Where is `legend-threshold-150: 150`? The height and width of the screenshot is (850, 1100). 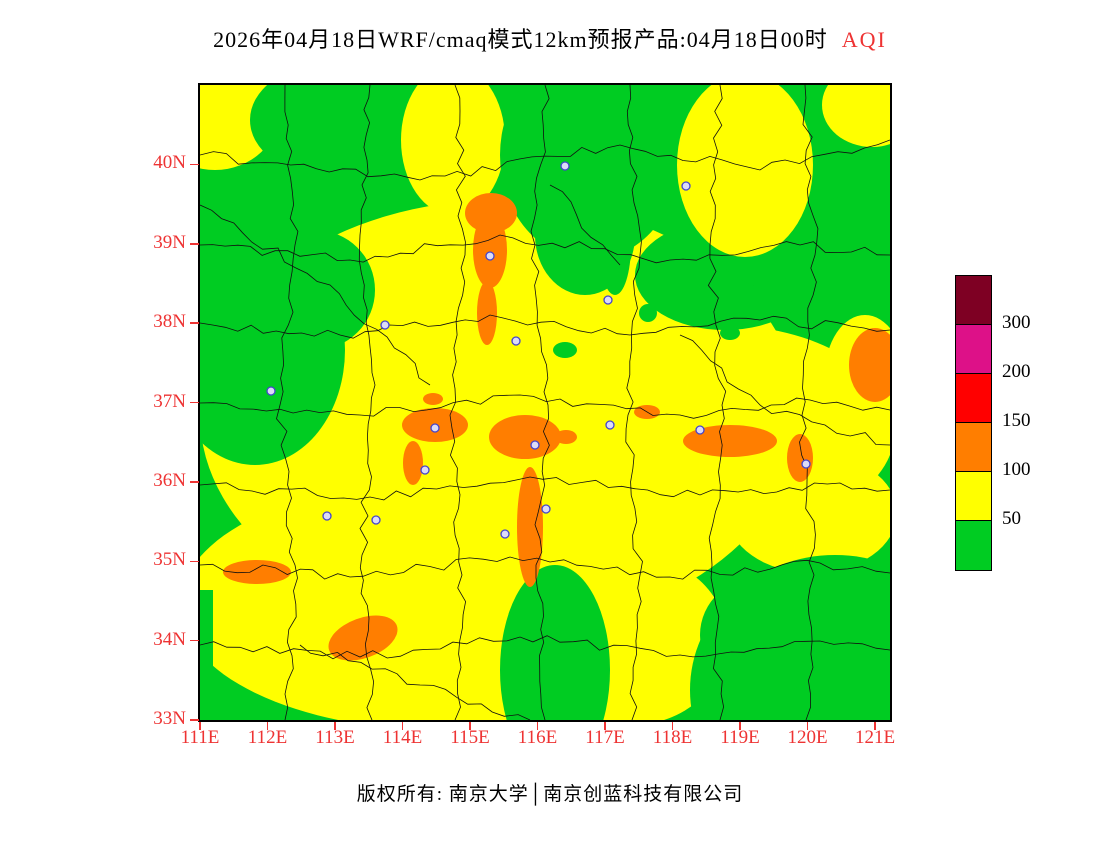
legend-threshold-150: 150 is located at coordinates (1016, 420).